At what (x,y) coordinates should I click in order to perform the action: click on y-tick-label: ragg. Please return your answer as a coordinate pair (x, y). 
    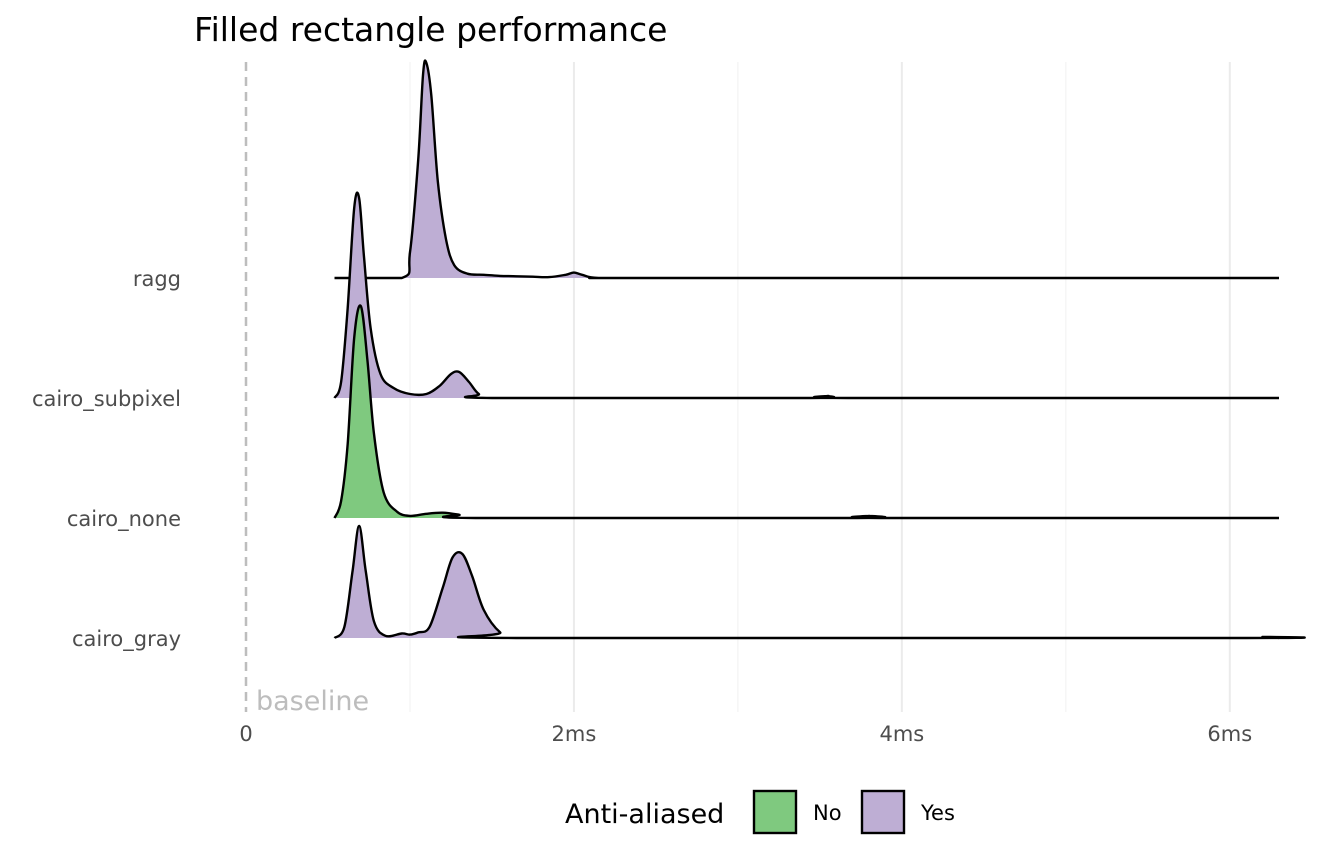
    Looking at the image, I should click on (157, 279).